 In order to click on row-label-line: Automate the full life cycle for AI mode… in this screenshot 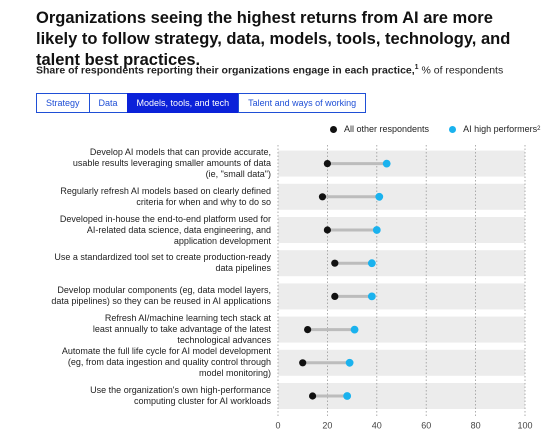, I will do `click(166, 351)`.